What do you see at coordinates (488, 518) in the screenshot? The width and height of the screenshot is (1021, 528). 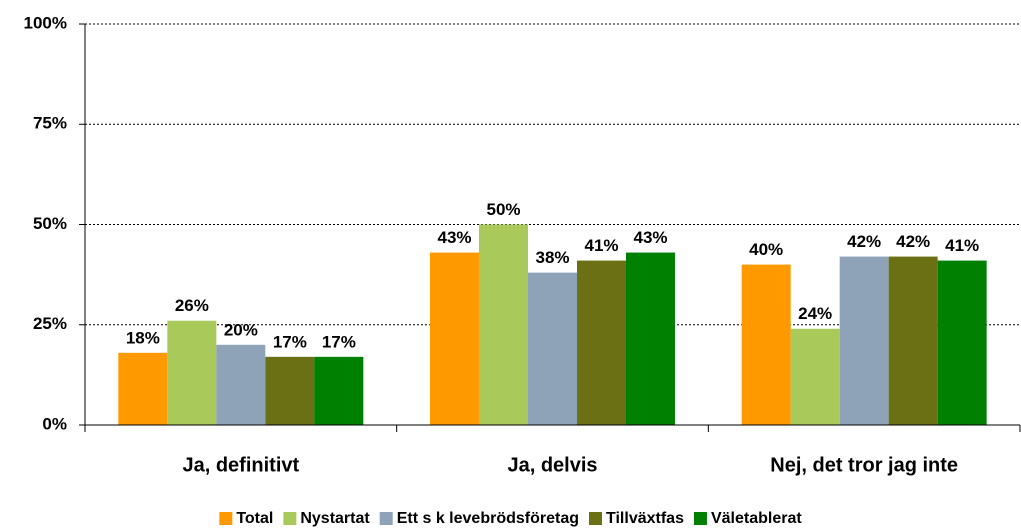 I see `legend-label: Ett s k levebrödsföretag` at bounding box center [488, 518].